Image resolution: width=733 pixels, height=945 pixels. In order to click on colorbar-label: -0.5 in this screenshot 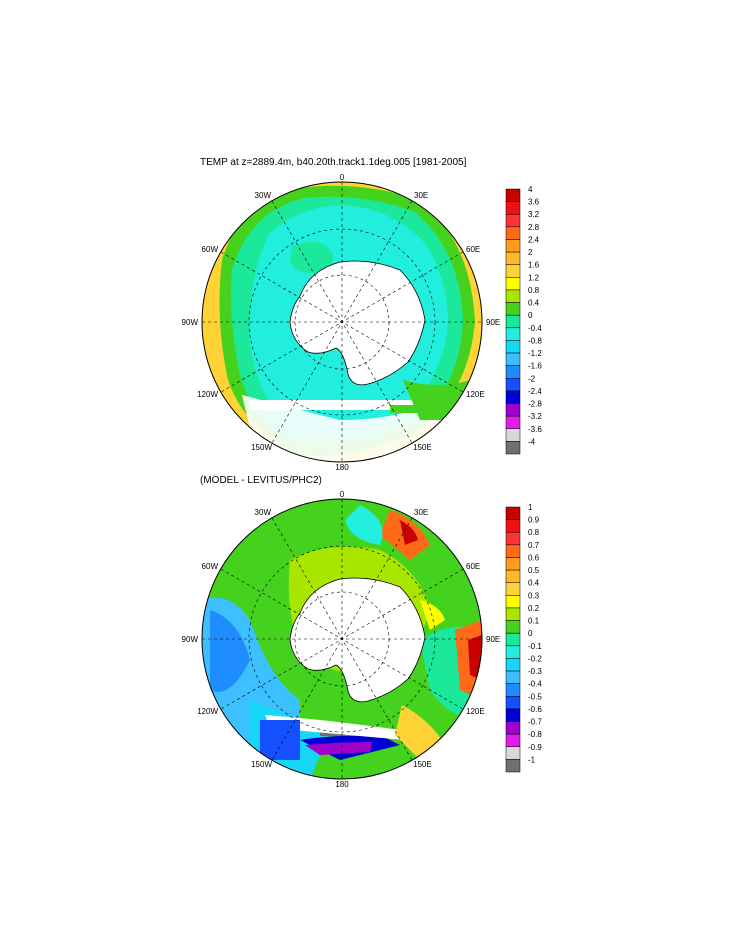, I will do `click(535, 696)`.